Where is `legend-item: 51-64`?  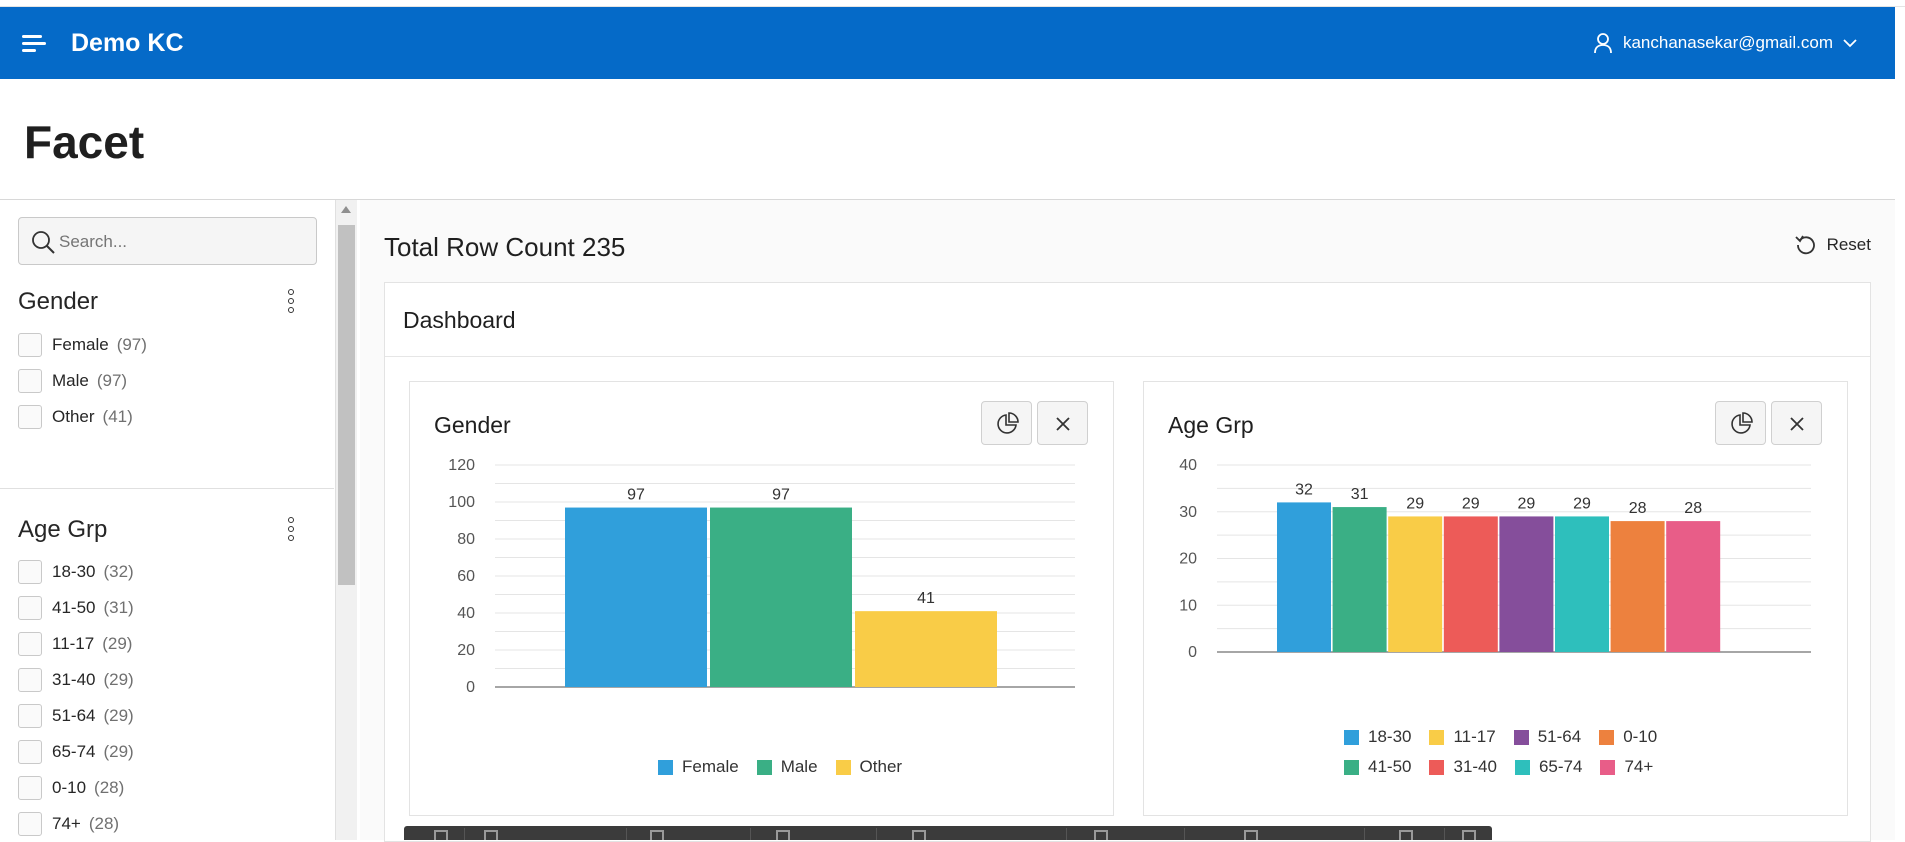
legend-item: 51-64 is located at coordinates (1547, 737).